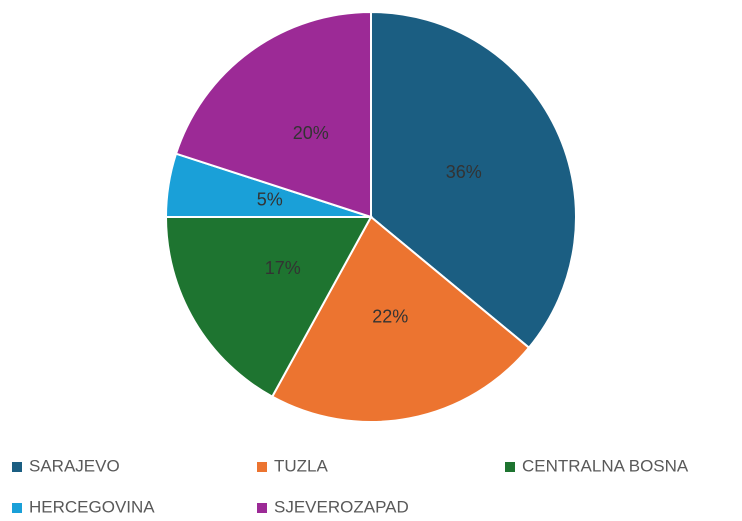 Image resolution: width=742 pixels, height=521 pixels. Describe the element at coordinates (301, 465) in the screenshot. I see `legend-label: TUZLA` at that location.